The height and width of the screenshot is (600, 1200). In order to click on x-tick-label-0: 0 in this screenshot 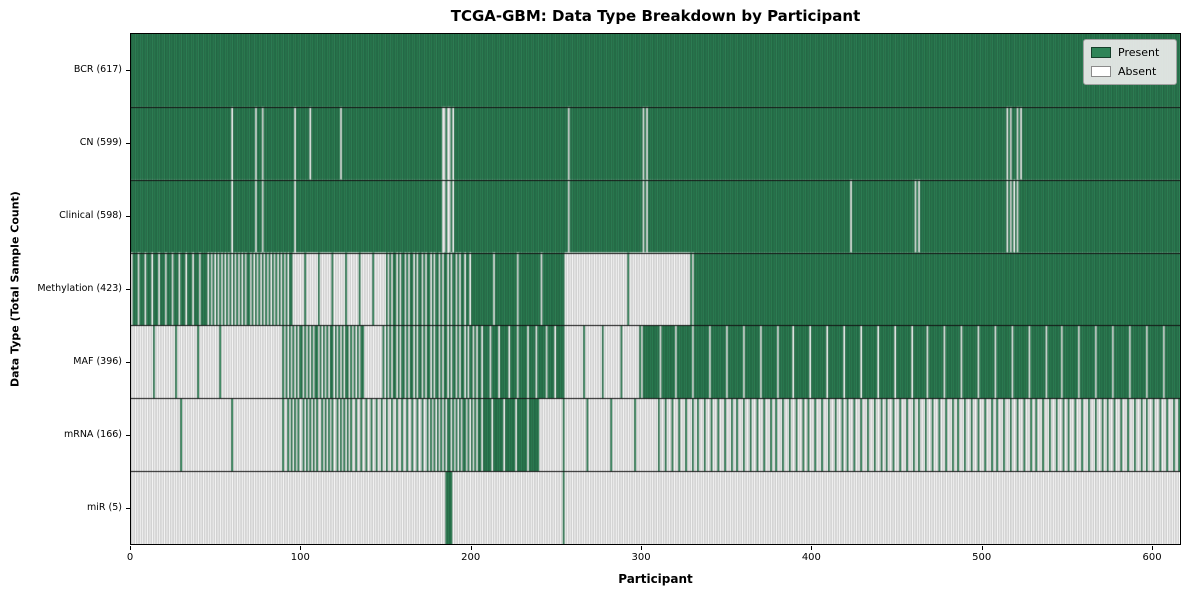, I will do `click(130, 557)`.